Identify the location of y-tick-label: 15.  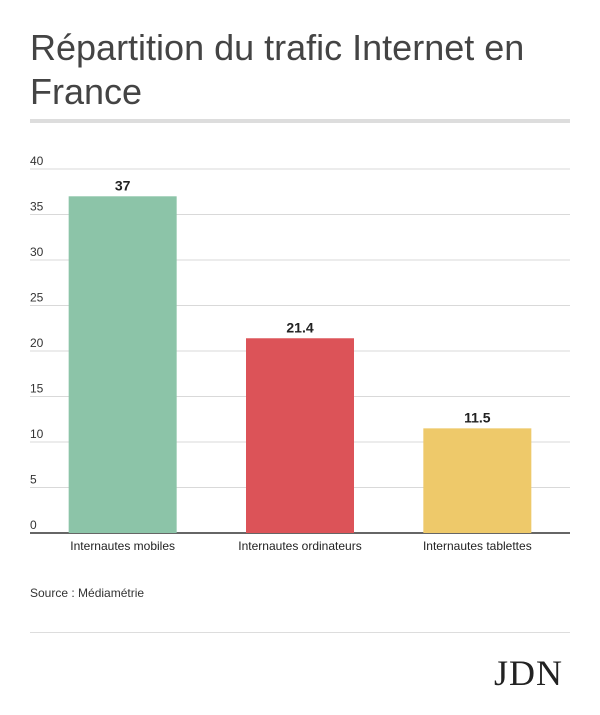
(37, 389).